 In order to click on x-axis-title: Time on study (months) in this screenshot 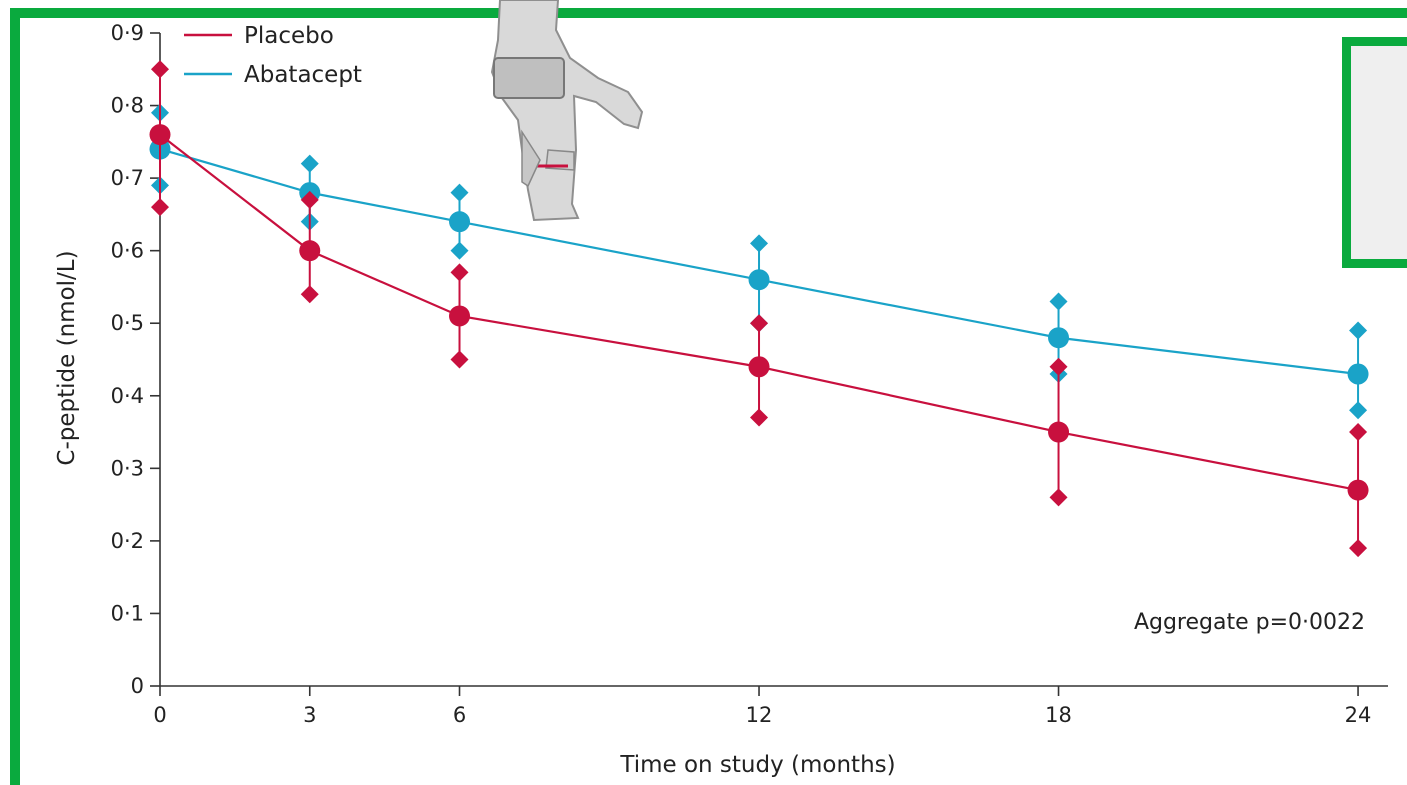, I will do `click(757, 765)`.